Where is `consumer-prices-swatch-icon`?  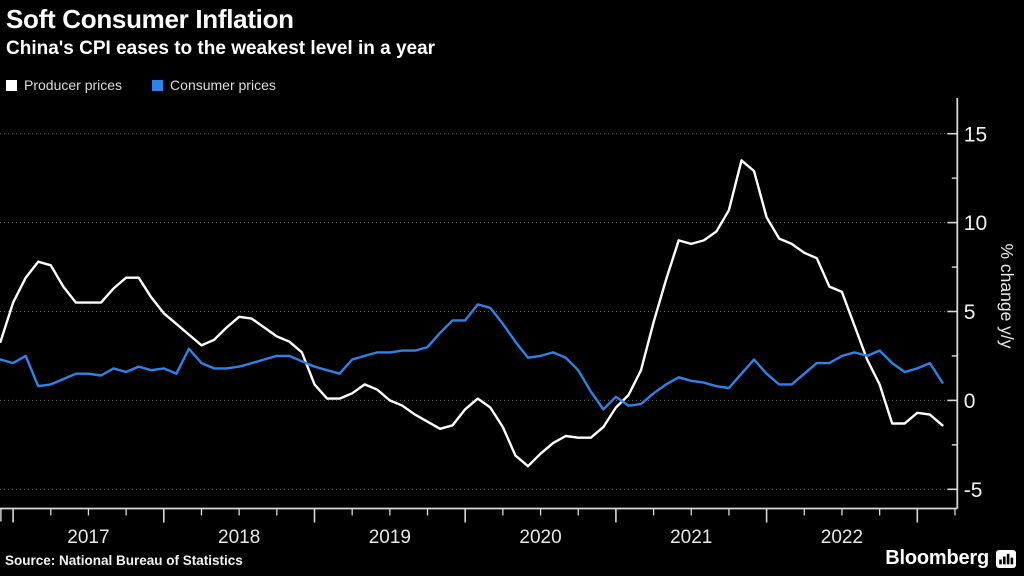
consumer-prices-swatch-icon is located at coordinates (158, 85).